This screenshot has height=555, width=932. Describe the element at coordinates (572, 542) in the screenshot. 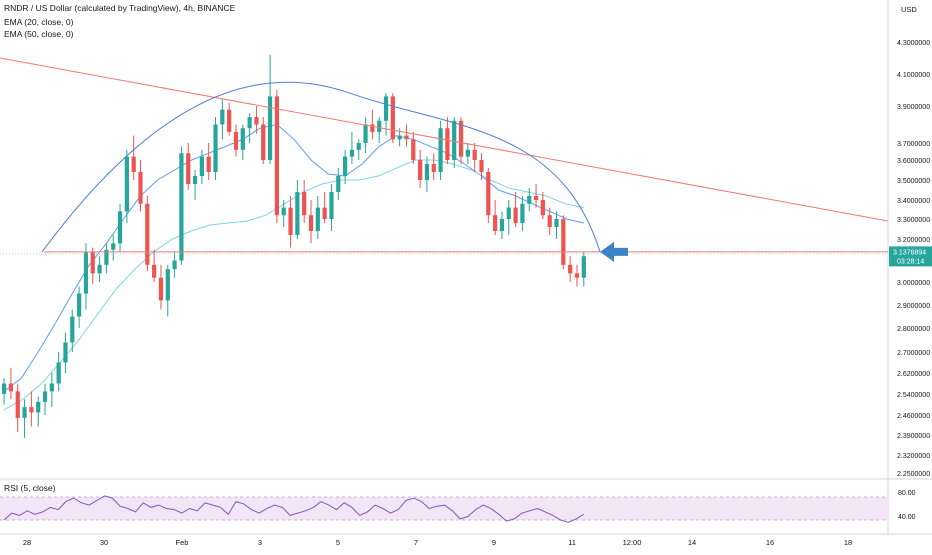

I see `time-tick-label: 11` at that location.